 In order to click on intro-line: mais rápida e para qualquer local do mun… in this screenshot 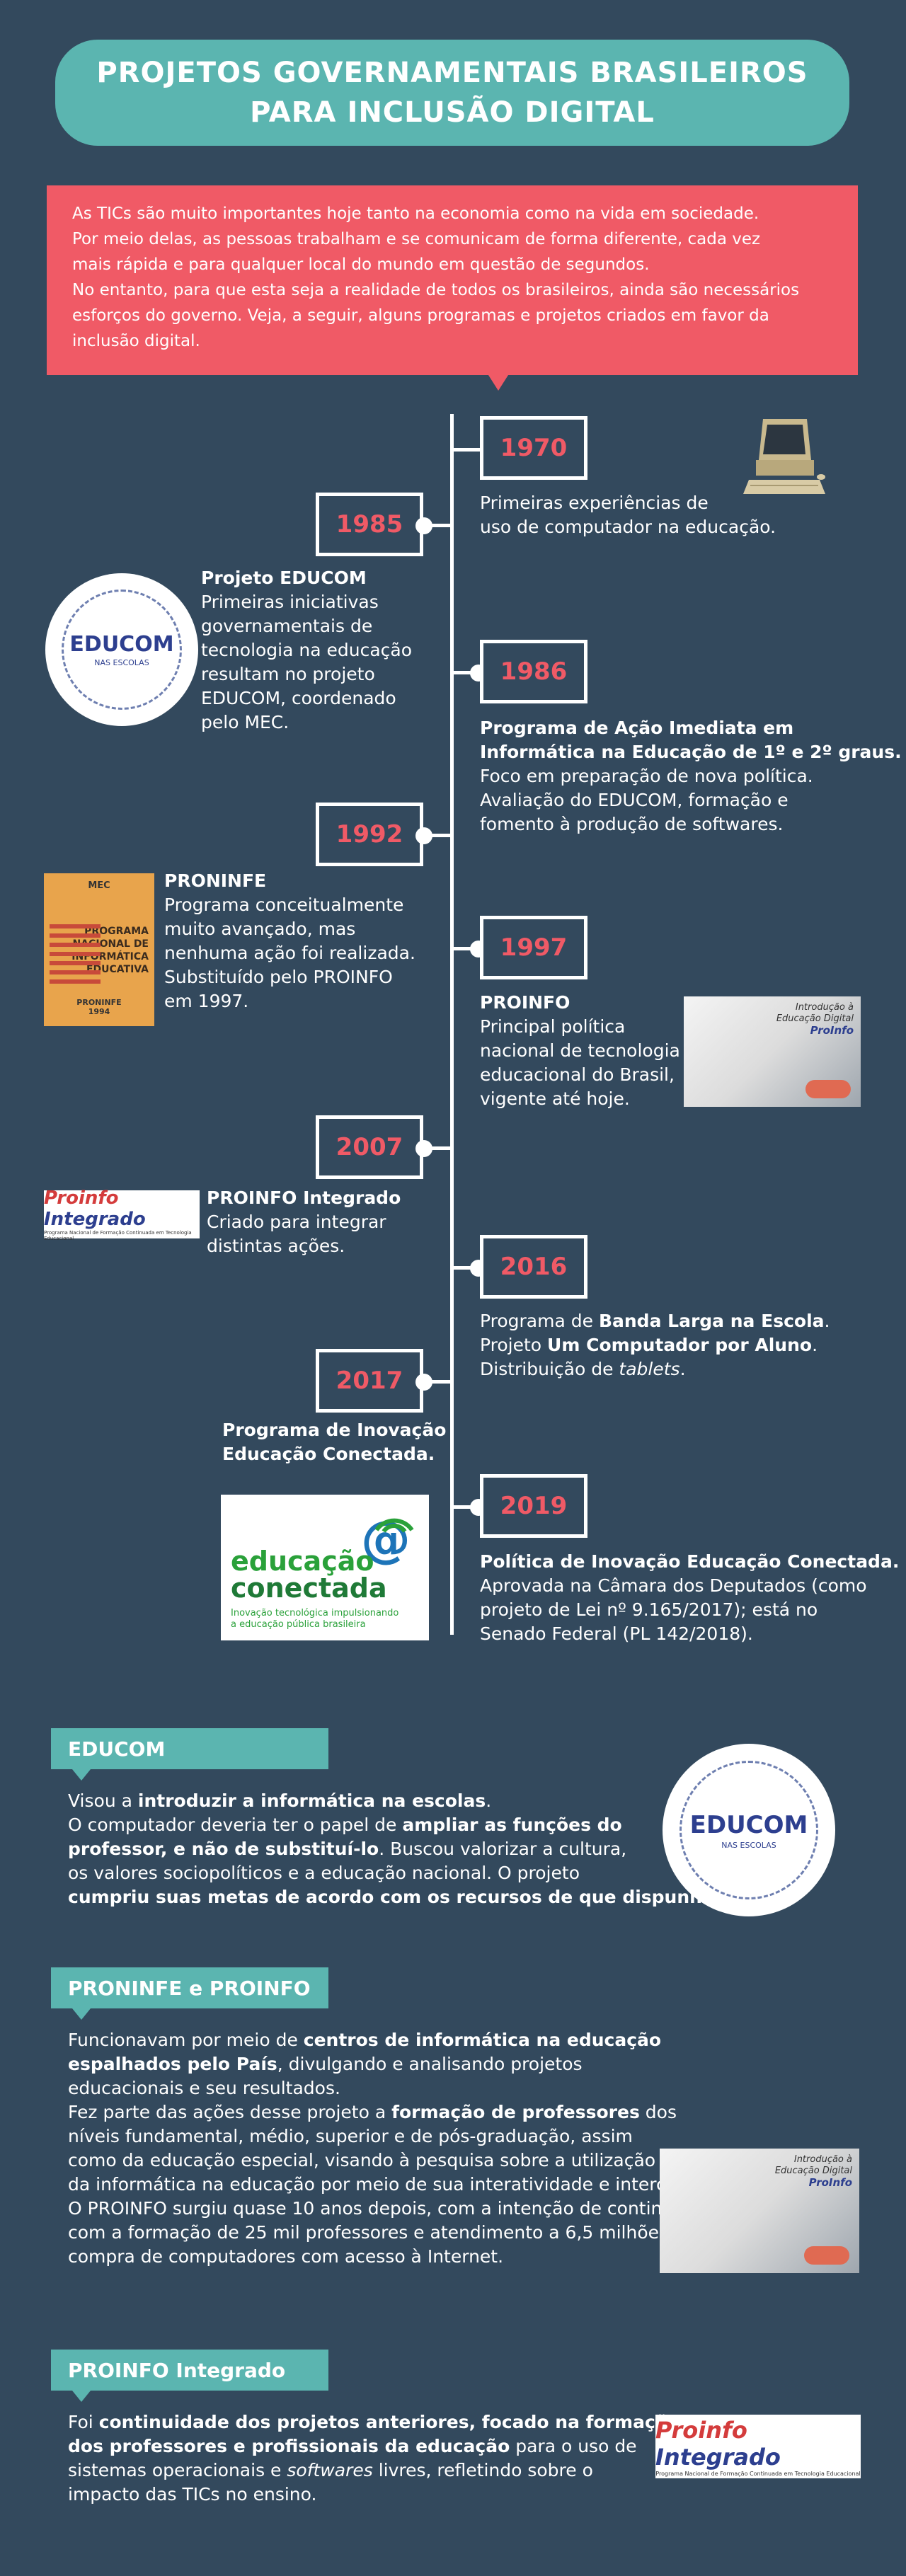, I will do `click(361, 264)`.